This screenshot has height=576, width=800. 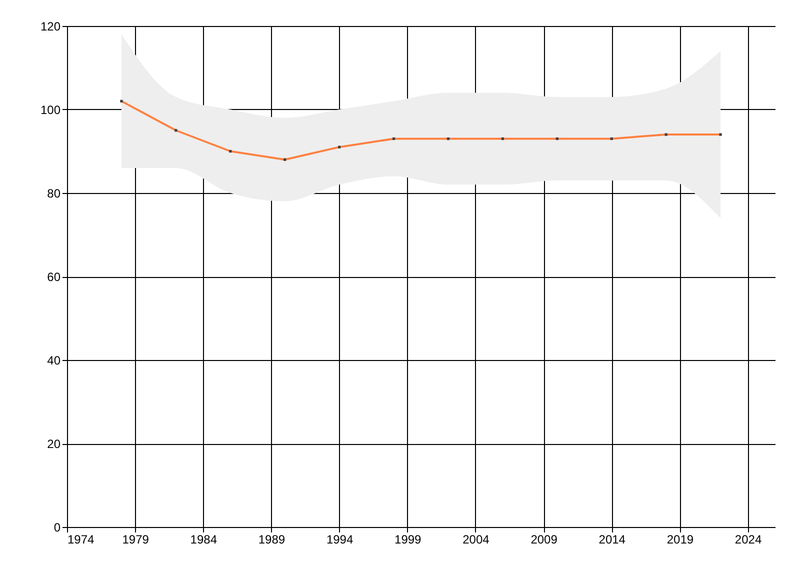 I want to click on x-tick-label: 2024, so click(x=748, y=539).